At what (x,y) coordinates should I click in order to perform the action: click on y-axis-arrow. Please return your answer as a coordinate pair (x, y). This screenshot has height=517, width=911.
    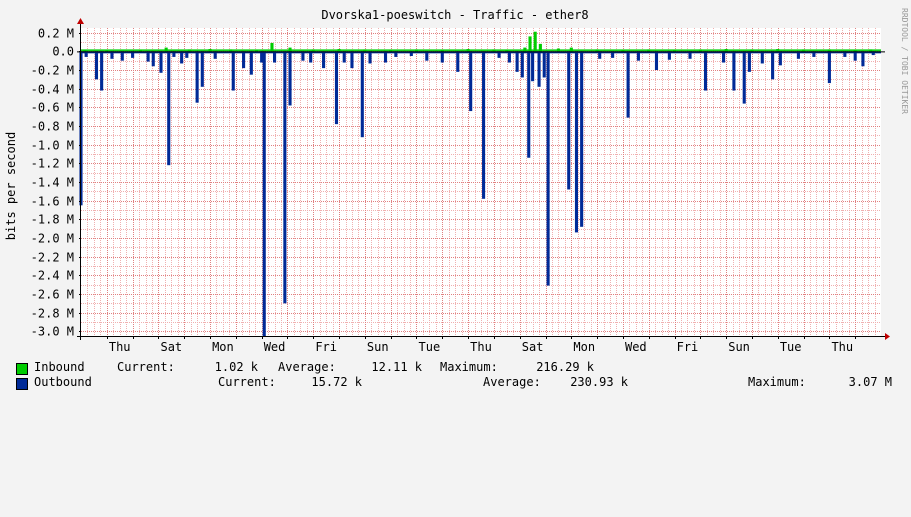
    Looking at the image, I should click on (80, 21).